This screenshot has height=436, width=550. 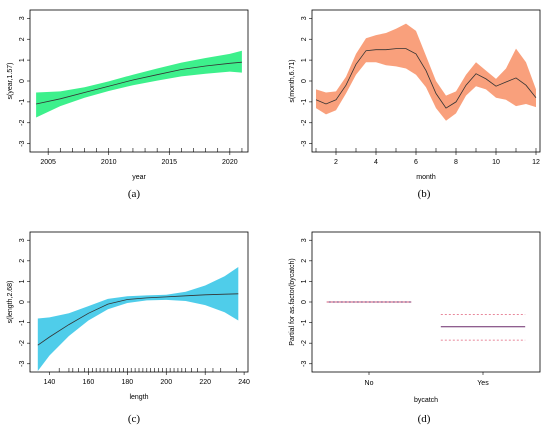 What do you see at coordinates (416, 162) in the screenshot?
I see `x-tick-label: 6` at bounding box center [416, 162].